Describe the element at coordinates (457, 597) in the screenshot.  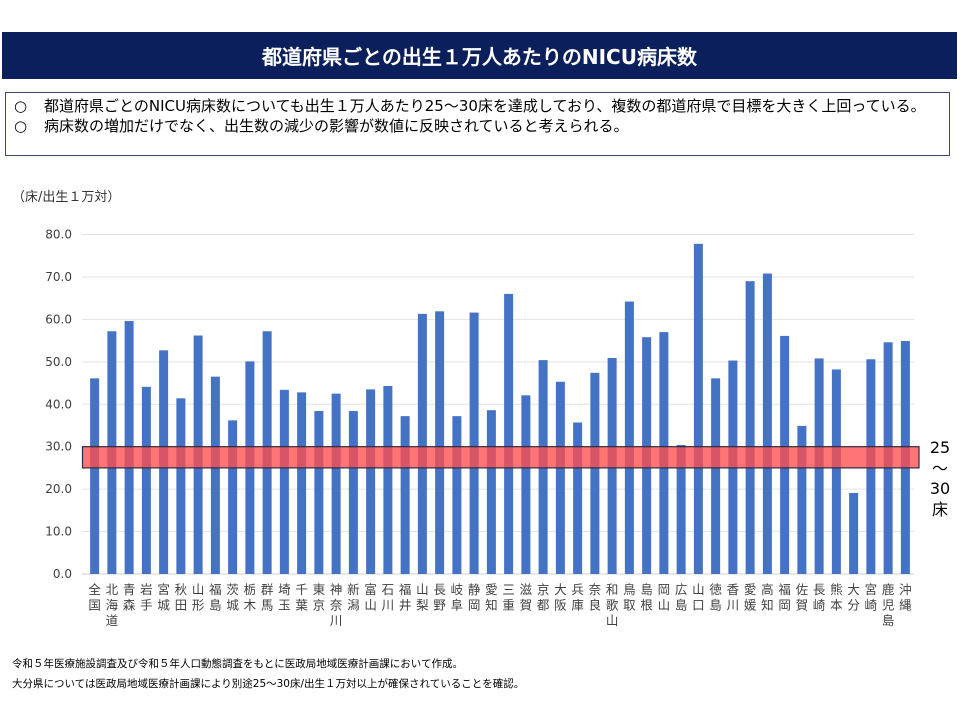
I see `x-tick-label: 岐阜` at that location.